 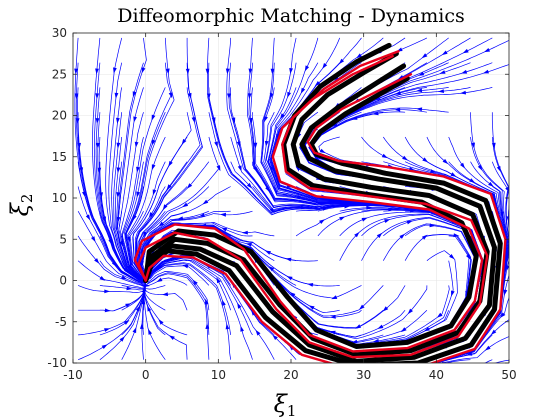 I want to click on y-tick-label: 25, so click(x=59, y=74).